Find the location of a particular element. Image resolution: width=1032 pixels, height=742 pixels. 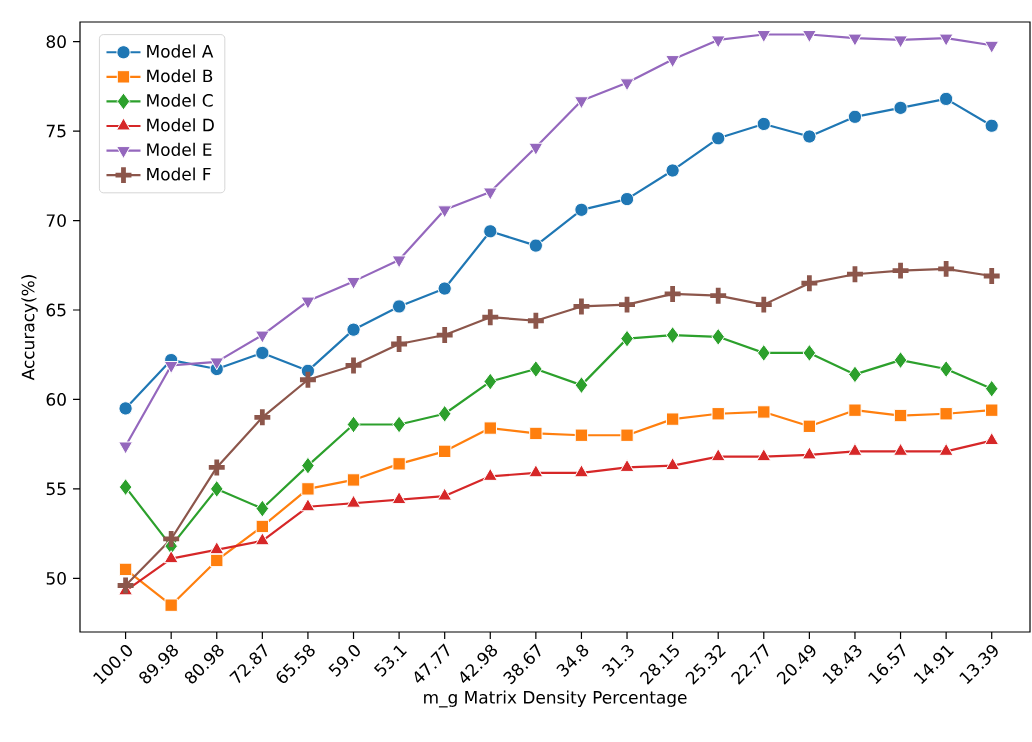

y-tick-label: 60 is located at coordinates (56, 399).